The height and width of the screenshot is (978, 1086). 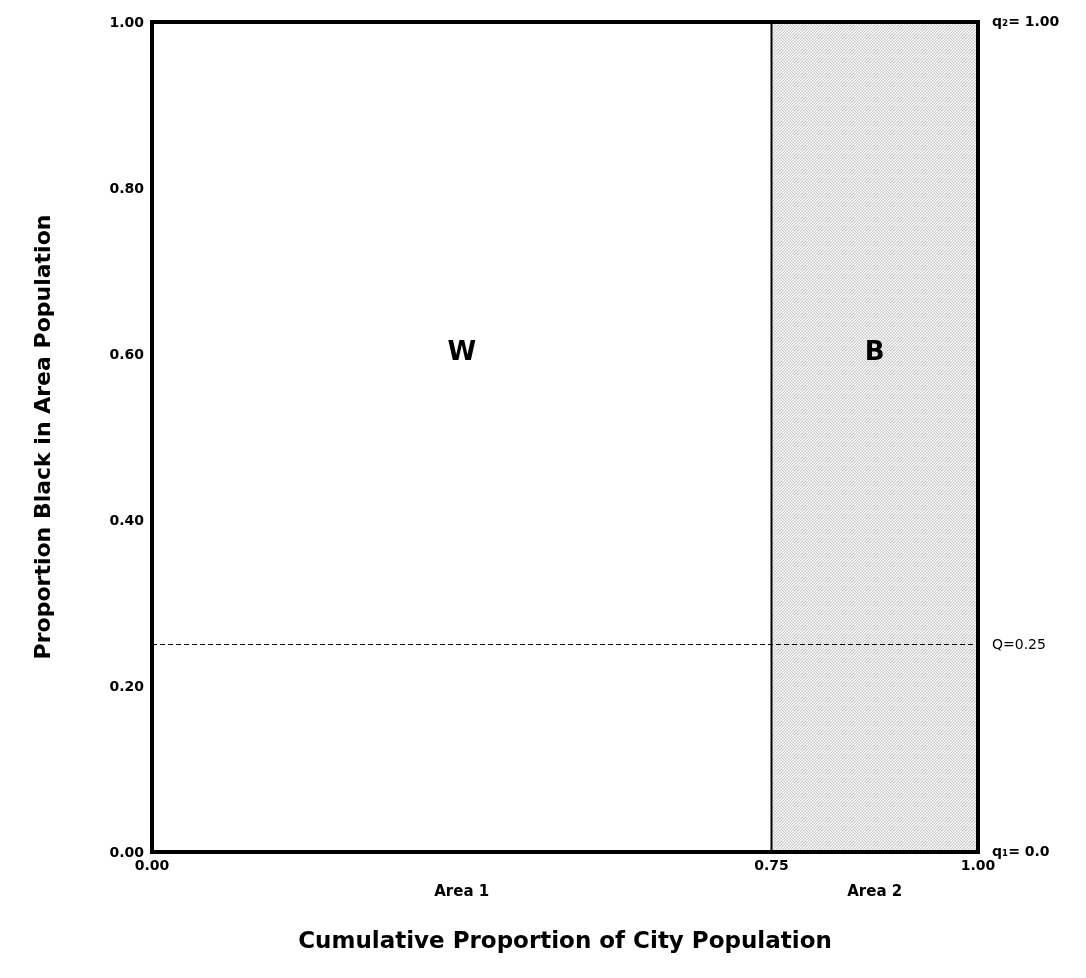 What do you see at coordinates (127, 685) in the screenshot?
I see `y-tick-label: 0.20` at bounding box center [127, 685].